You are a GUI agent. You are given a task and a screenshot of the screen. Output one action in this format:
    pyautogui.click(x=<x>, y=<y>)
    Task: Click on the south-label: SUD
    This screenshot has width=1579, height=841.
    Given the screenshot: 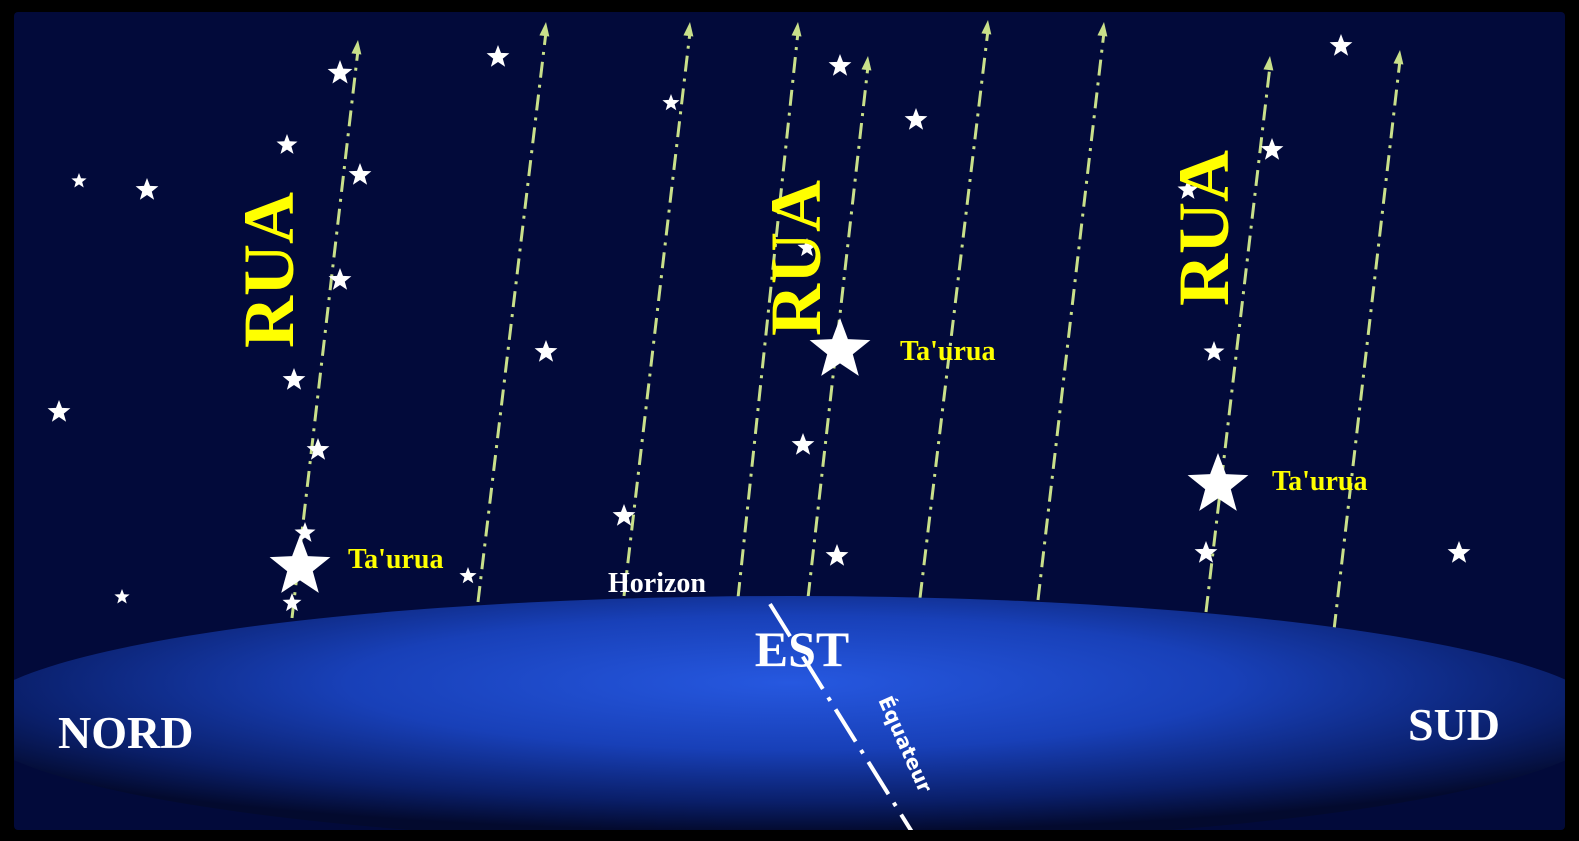 What is the action you would take?
    pyautogui.click(x=1454, y=724)
    